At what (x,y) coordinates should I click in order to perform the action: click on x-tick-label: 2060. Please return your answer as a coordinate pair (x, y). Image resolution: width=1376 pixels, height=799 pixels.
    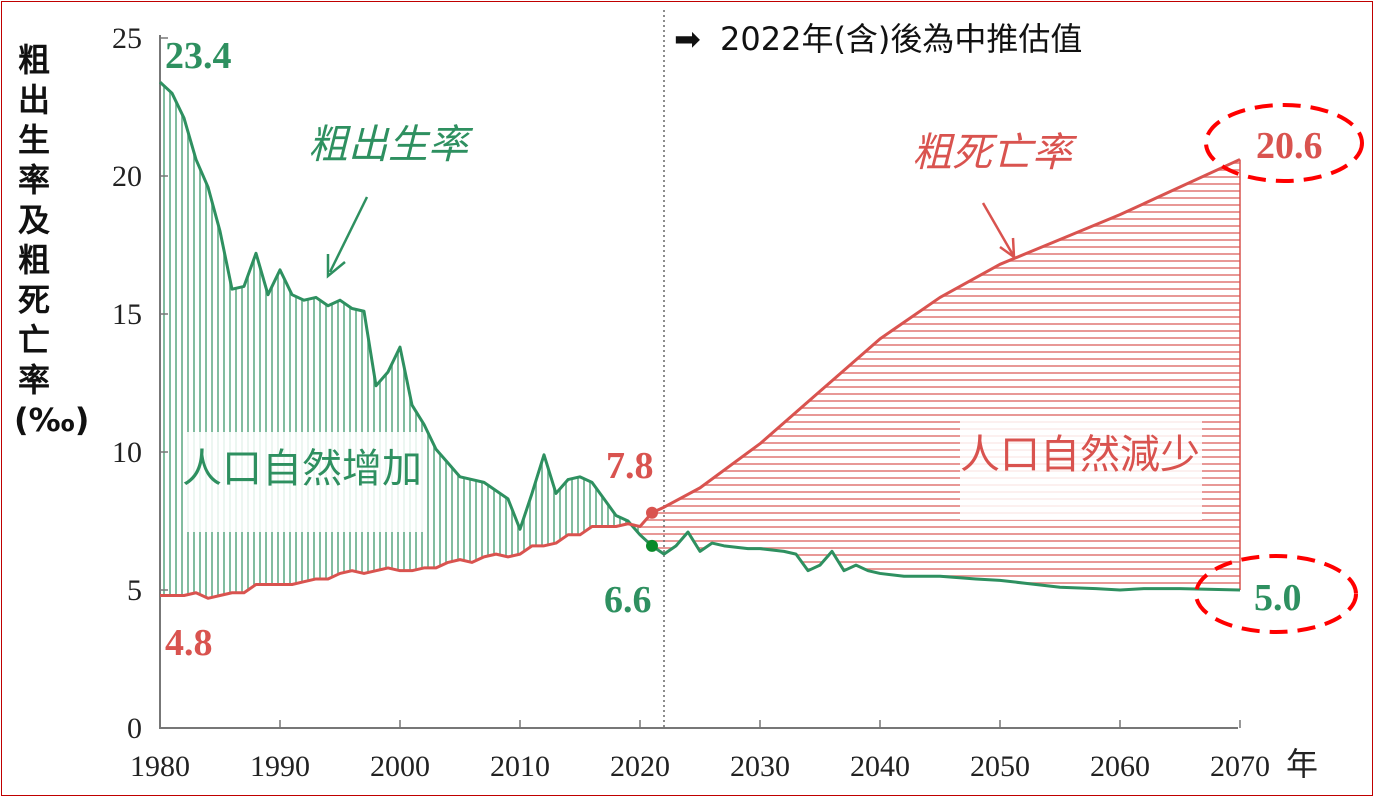
    Looking at the image, I should click on (1120, 766).